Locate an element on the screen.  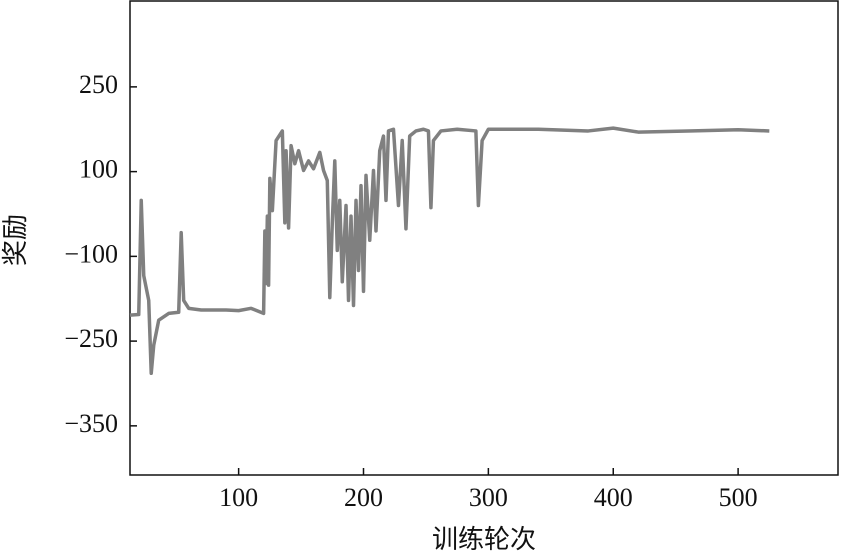
y-tick-label: 100 is located at coordinates (98, 169).